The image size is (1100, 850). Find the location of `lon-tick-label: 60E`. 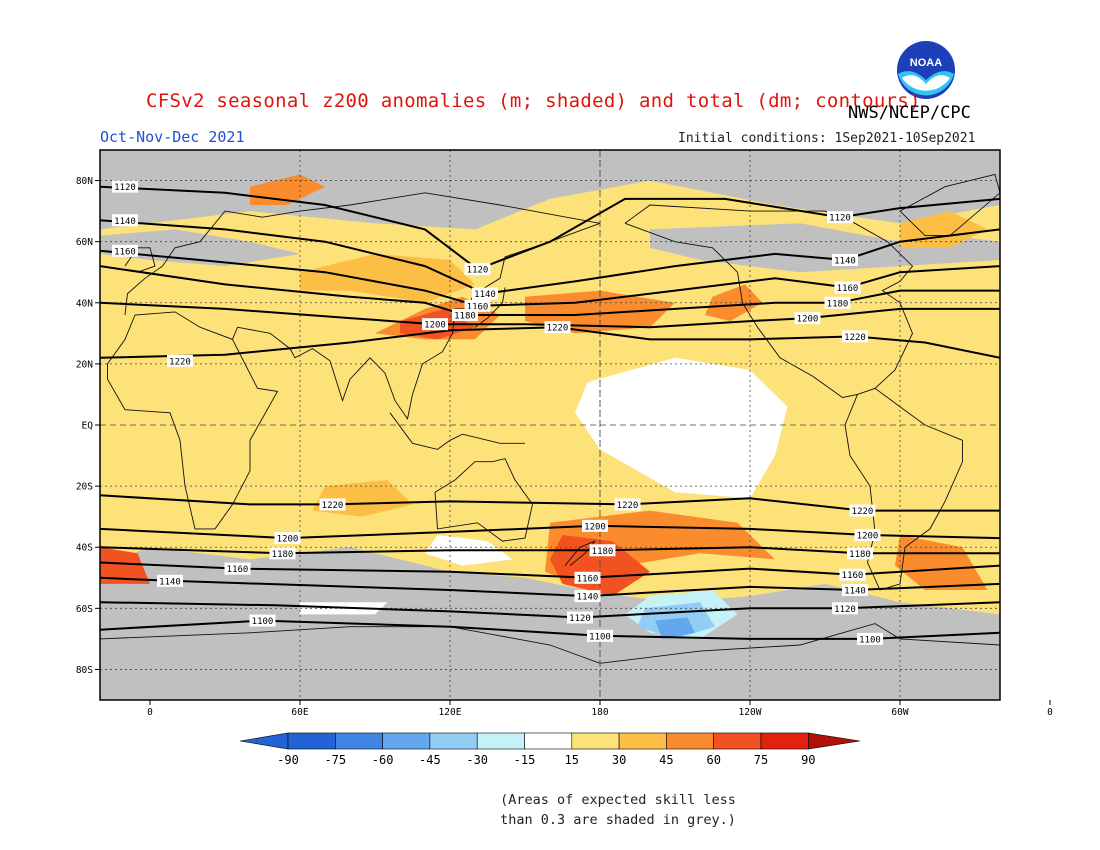

lon-tick-label: 60E is located at coordinates (299, 712).